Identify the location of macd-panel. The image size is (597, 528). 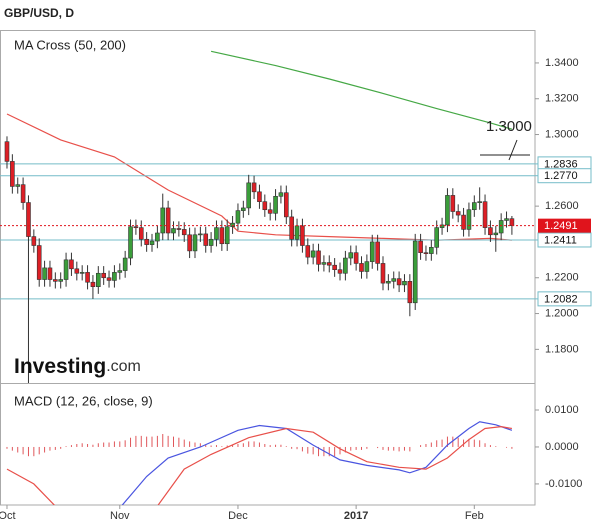
(259, 463).